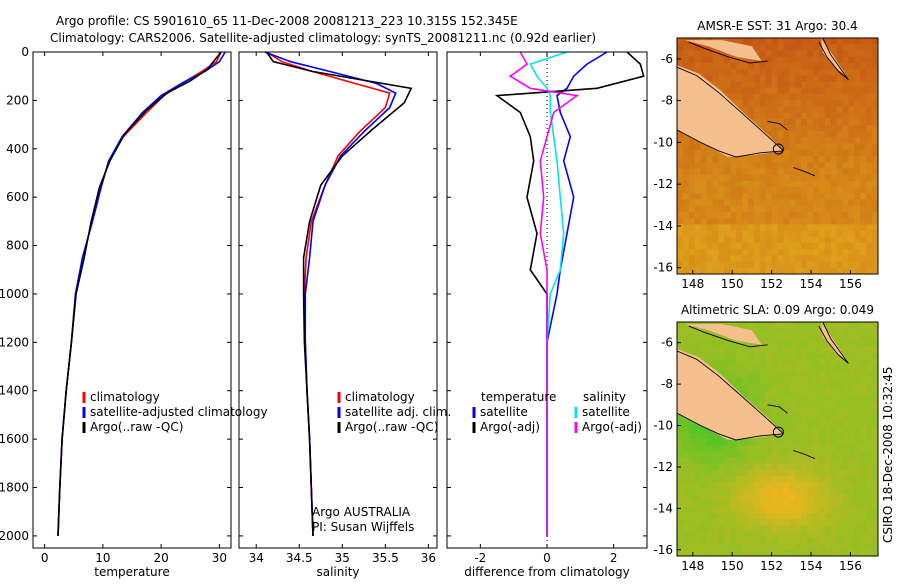  I want to click on sst-map-ytick-label-2: -10, so click(663, 142).